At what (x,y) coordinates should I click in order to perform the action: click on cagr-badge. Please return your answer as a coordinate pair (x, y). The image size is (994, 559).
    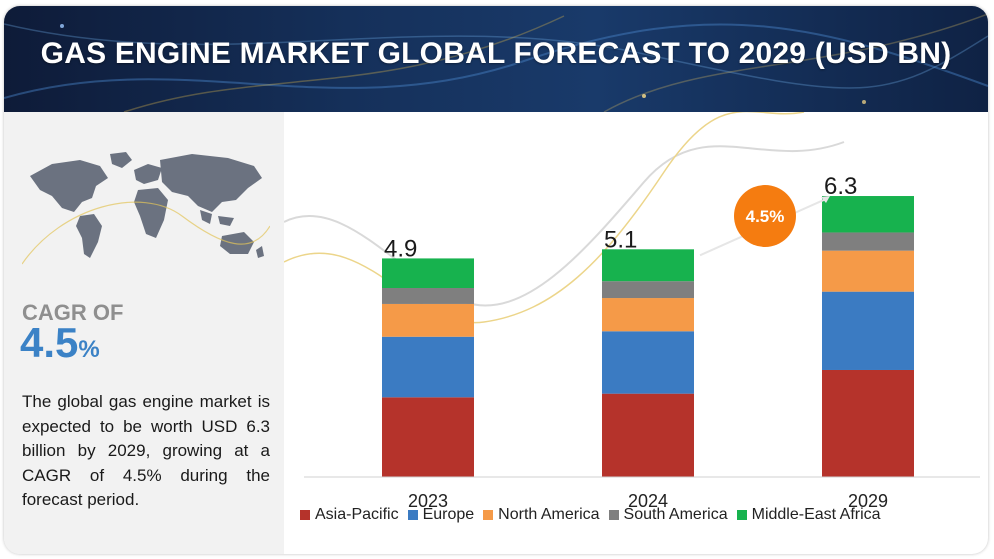
    Looking at the image, I should click on (765, 216).